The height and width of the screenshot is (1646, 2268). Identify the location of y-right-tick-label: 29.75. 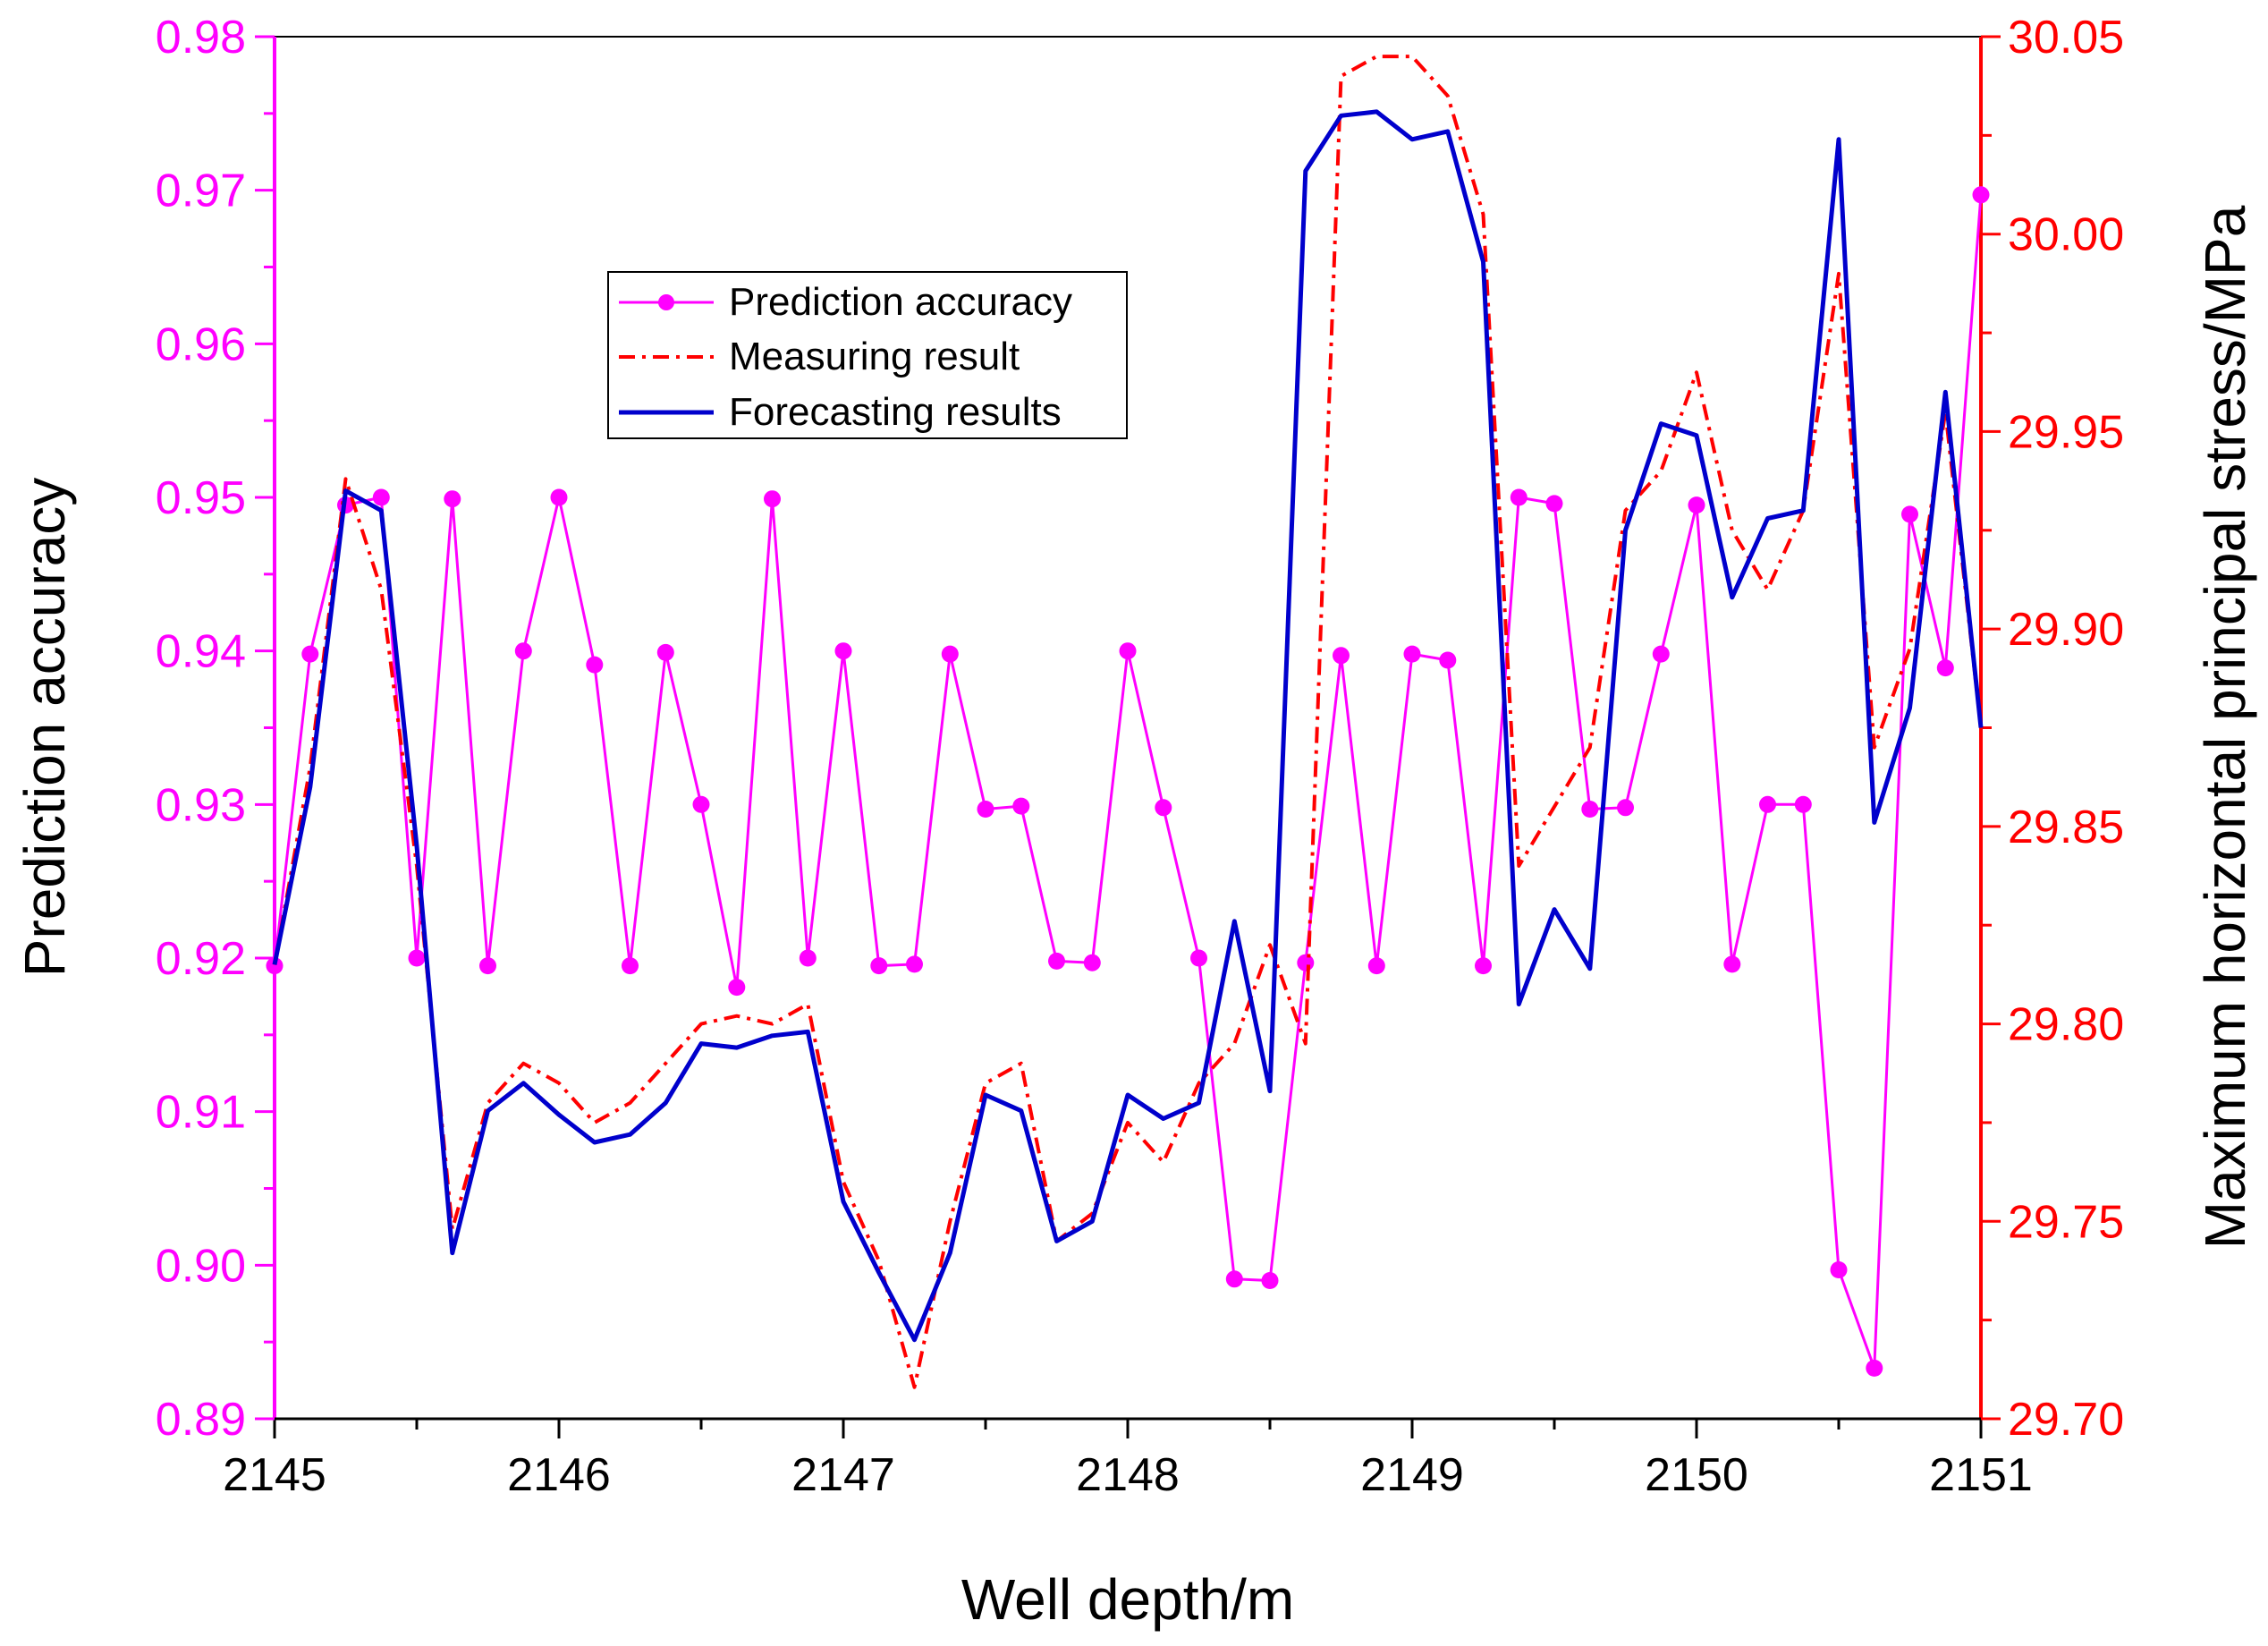
(2066, 1222).